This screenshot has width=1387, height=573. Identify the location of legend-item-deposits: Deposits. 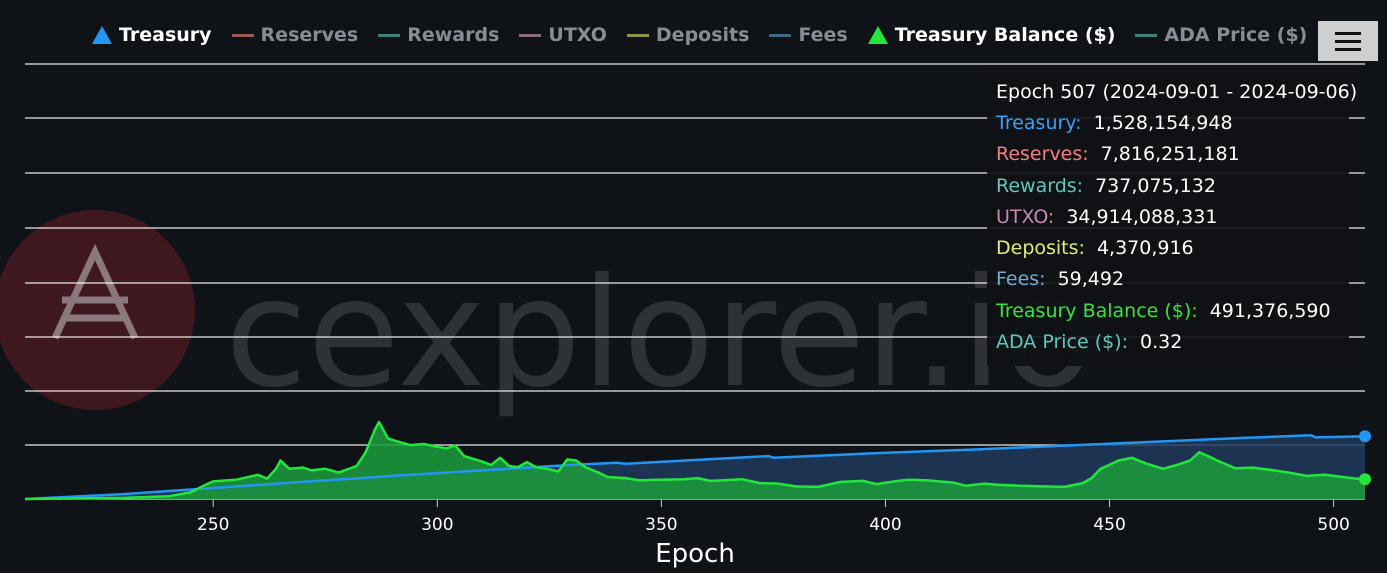
(688, 35).